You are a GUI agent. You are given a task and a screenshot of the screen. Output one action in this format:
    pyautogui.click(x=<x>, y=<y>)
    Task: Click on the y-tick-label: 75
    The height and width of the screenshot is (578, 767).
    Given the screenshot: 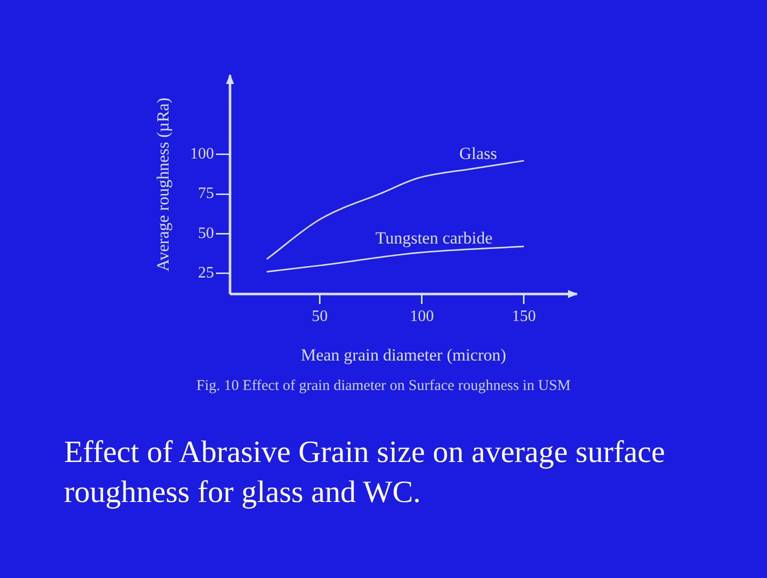 What is the action you would take?
    pyautogui.click(x=206, y=193)
    